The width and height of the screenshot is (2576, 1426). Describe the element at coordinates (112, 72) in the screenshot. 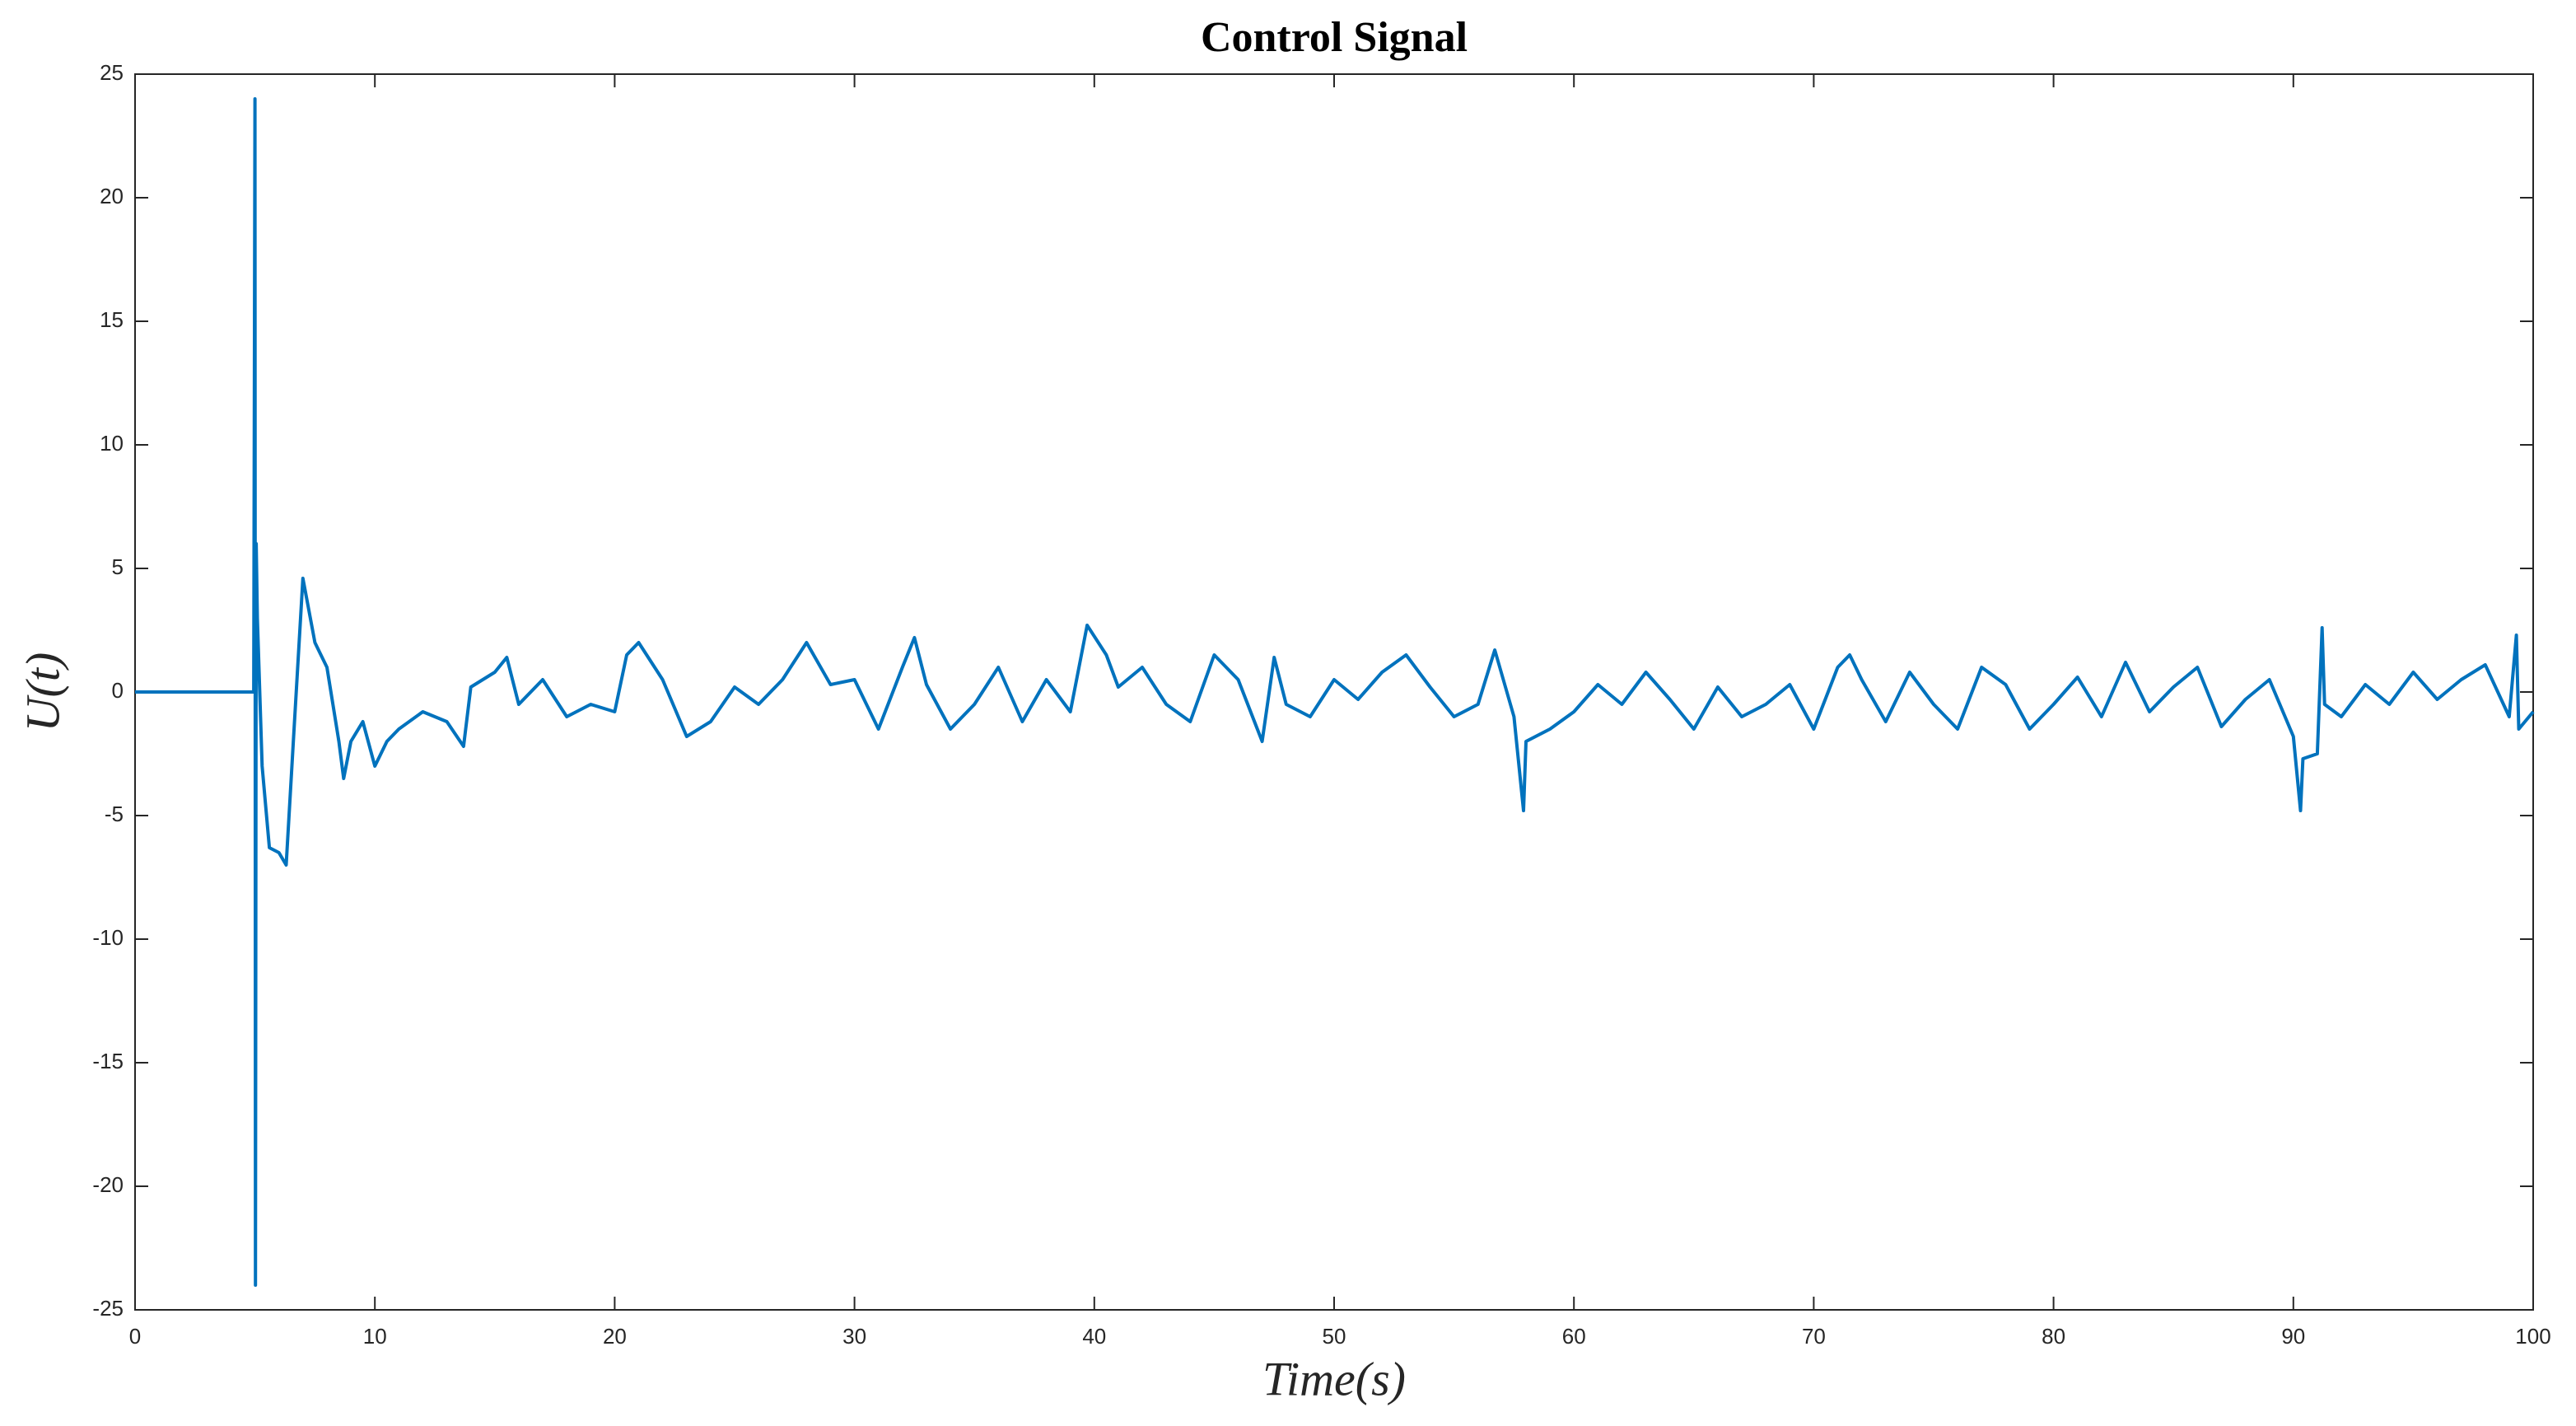

I see `y-tick-label: 25` at that location.